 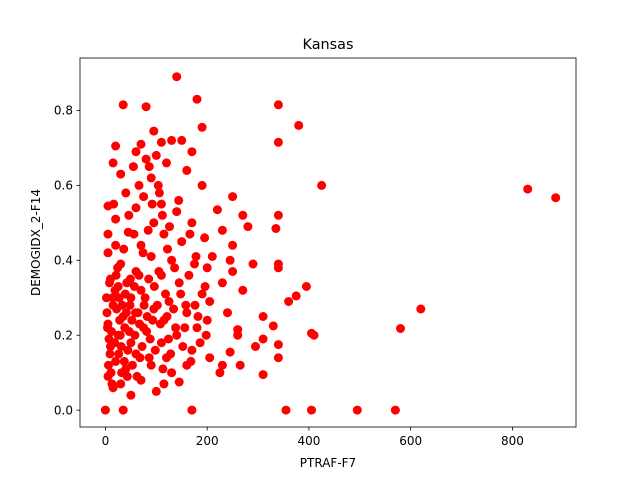 What do you see at coordinates (106, 441) in the screenshot?
I see `x-tick-label: 0` at bounding box center [106, 441].